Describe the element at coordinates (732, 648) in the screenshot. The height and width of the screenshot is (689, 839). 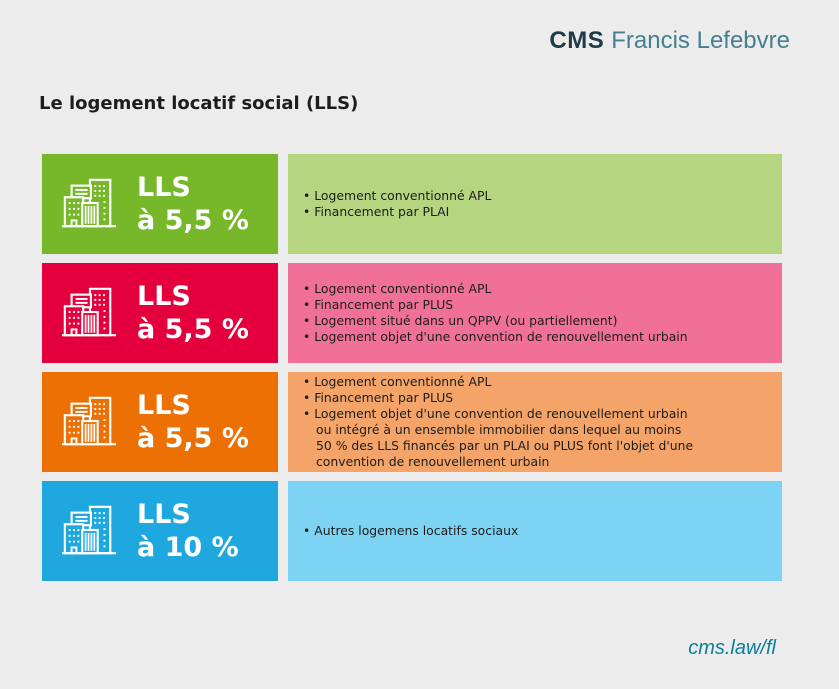
I see `cms-law-link: cms.law/fl` at that location.